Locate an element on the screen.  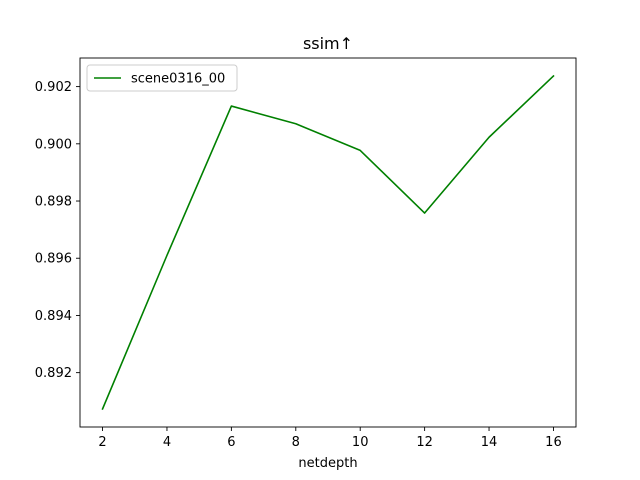
chart-title: ssim↑ is located at coordinates (328, 43).